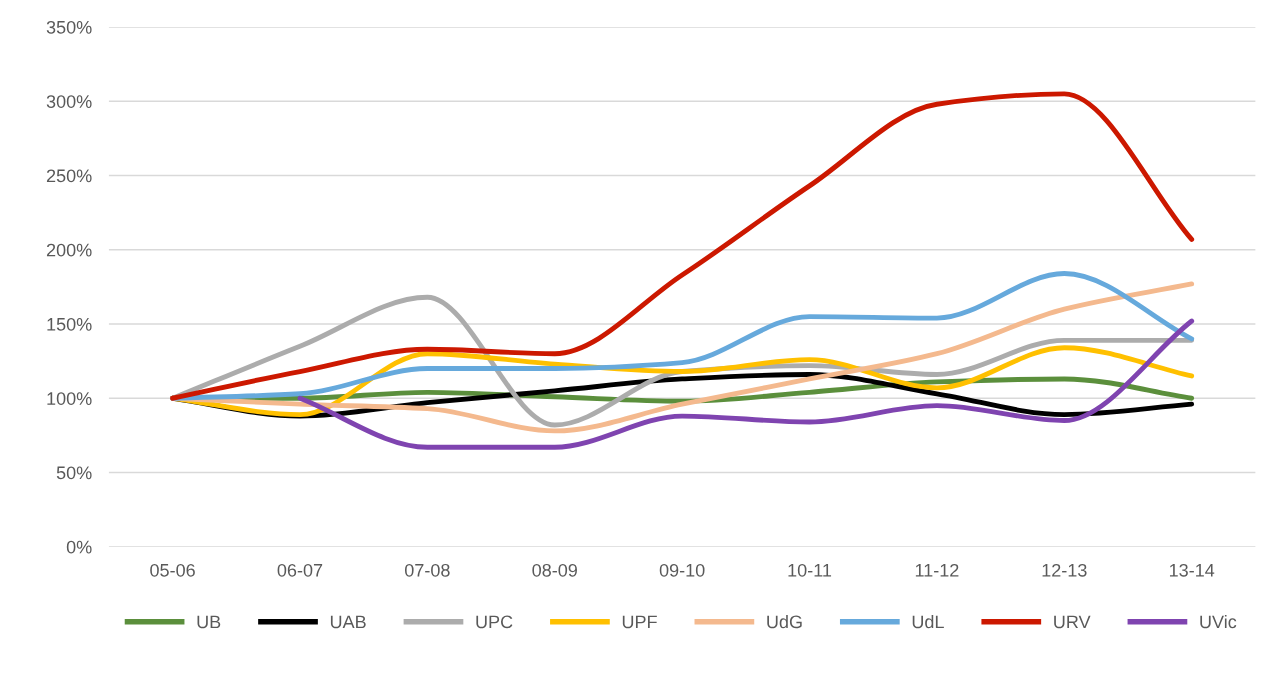 The height and width of the screenshot is (675, 1281). I want to click on x-tick-label: 11-12, so click(937, 570).